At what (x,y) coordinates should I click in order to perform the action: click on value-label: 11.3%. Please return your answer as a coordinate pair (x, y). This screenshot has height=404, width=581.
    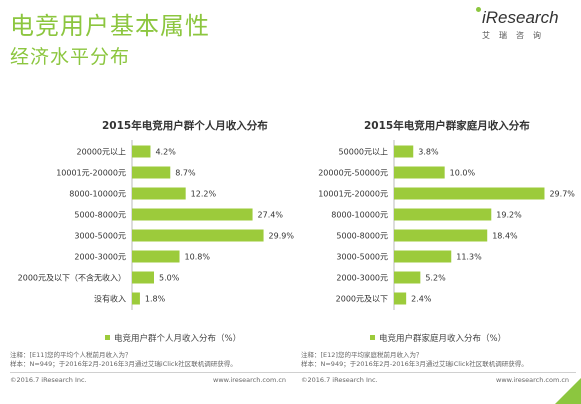
    Looking at the image, I should click on (469, 257).